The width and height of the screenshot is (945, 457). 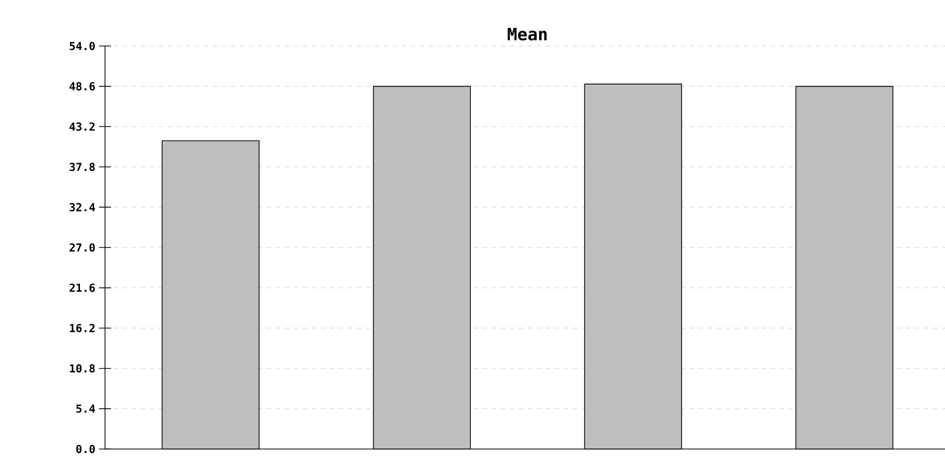 I want to click on y-tick-label: 5.4, so click(x=85, y=408).